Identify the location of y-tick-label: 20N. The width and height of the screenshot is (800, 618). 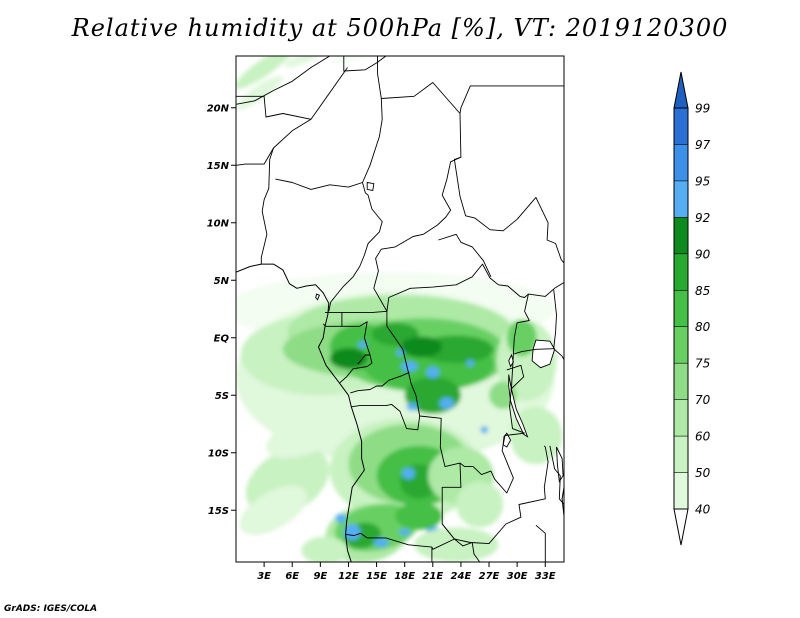
(218, 108).